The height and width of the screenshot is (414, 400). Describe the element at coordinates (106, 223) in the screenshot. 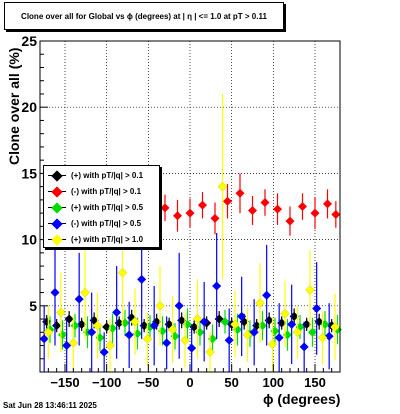

I see `legend-label: (-) with pT/|q| > 0.5` at that location.